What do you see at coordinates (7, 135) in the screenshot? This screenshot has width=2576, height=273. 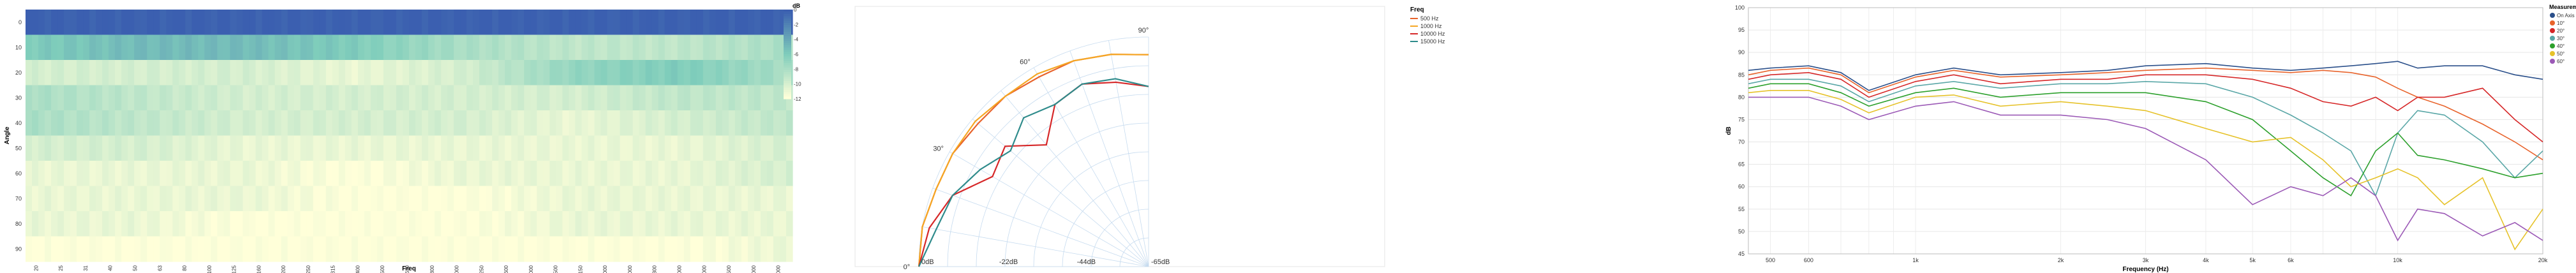 I see `y-axis-label: Angle` at bounding box center [7, 135].